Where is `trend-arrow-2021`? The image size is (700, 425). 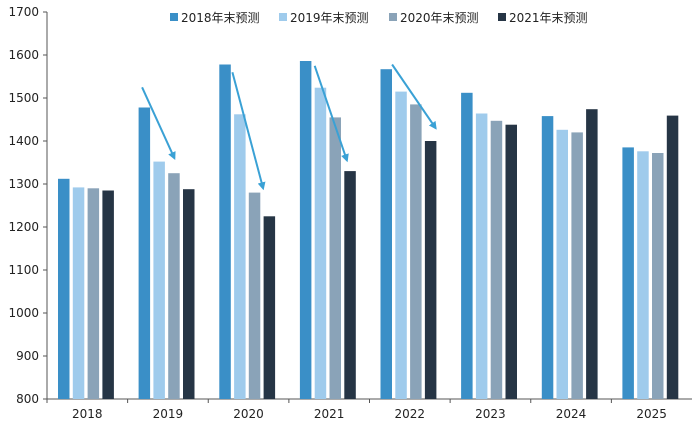
trend-arrow-2021 is located at coordinates (331, 114).